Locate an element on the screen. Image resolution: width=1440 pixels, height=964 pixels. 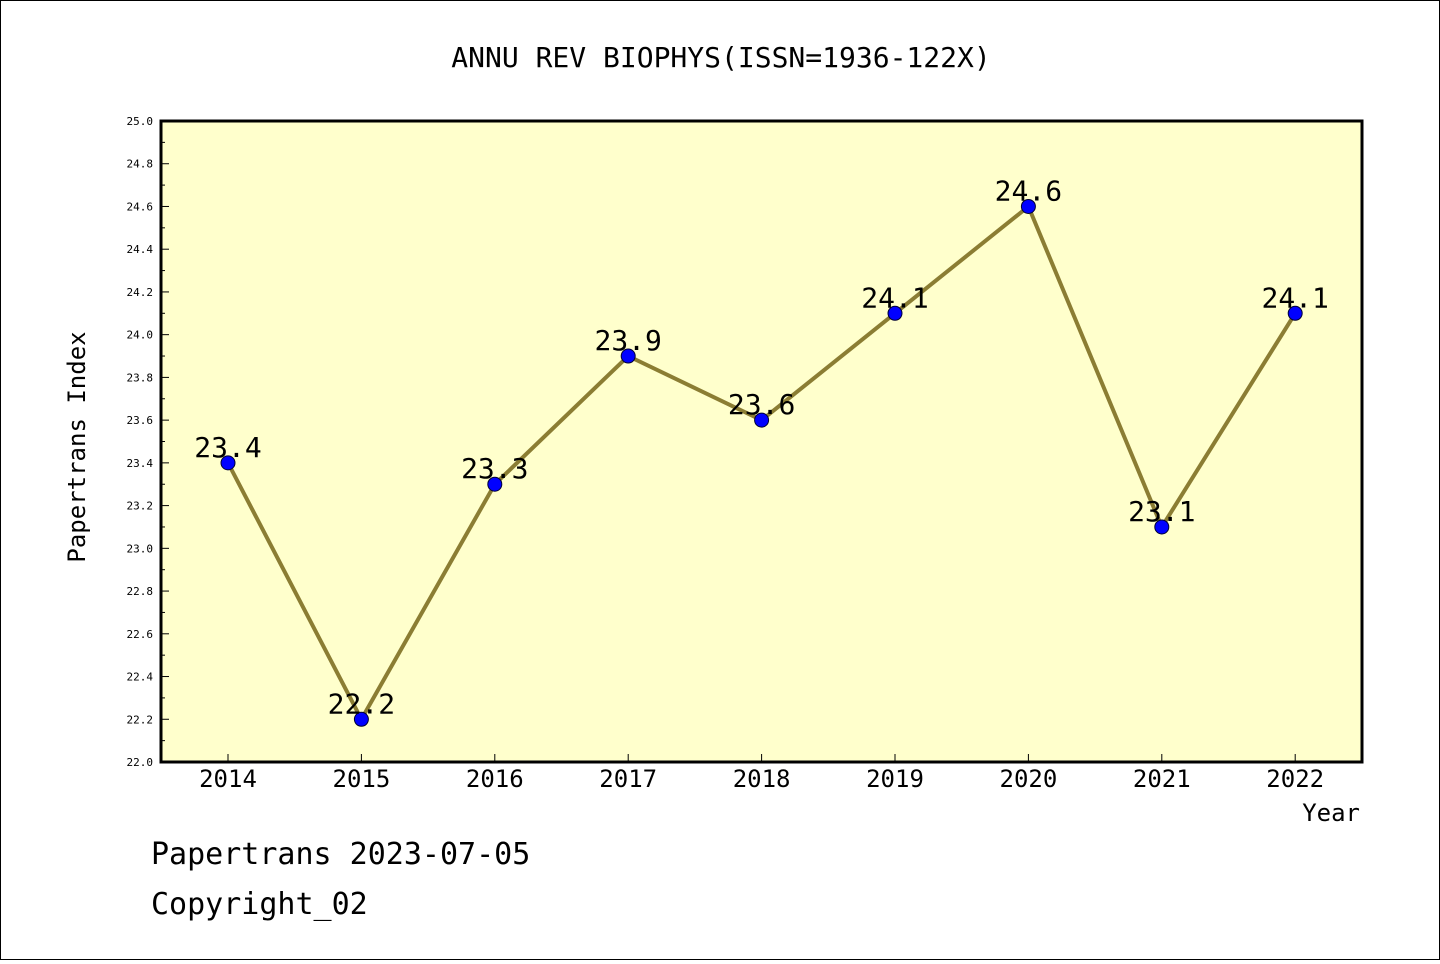
x-tick-label: 2015 is located at coordinates (362, 779).